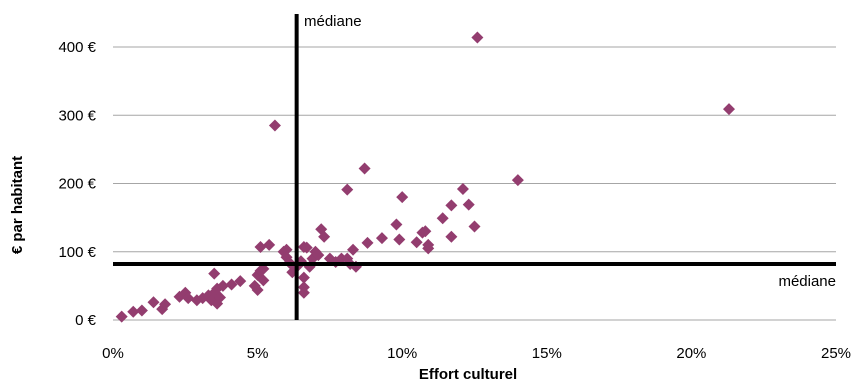 This screenshot has width=857, height=382. Describe the element at coordinates (113, 353) in the screenshot. I see `x-tick-label: 0%` at that location.